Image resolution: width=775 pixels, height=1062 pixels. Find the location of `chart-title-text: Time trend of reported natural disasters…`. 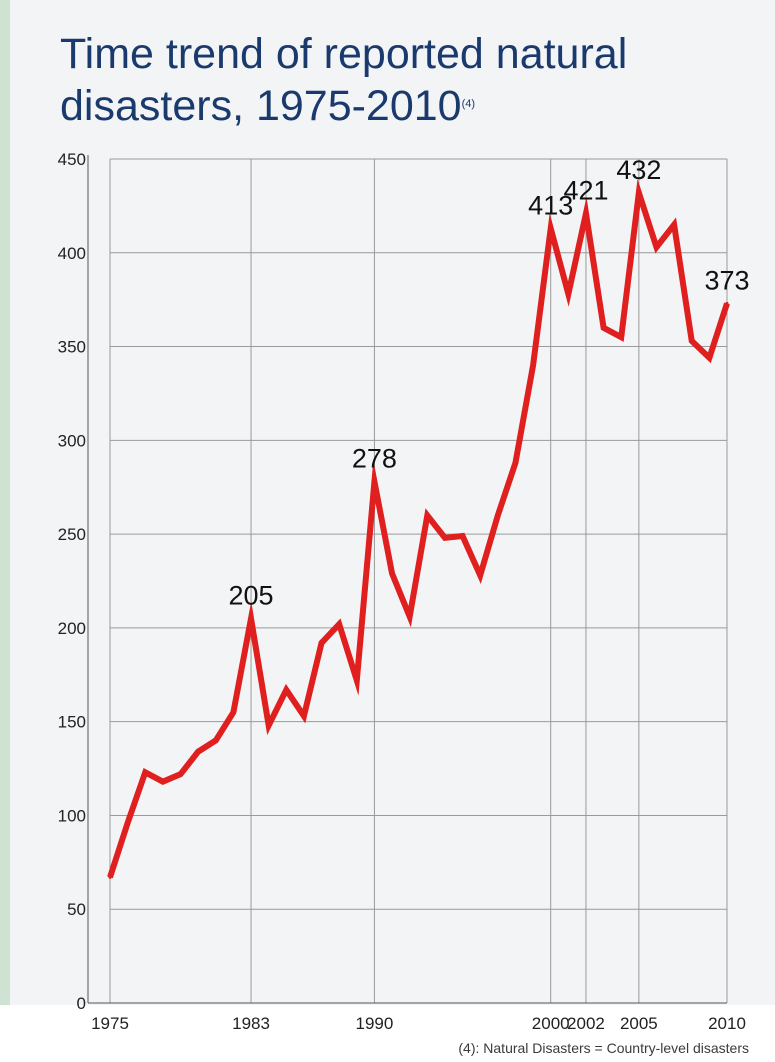

chart-title-text: Time trend of reported natural disasters… is located at coordinates (344, 80).